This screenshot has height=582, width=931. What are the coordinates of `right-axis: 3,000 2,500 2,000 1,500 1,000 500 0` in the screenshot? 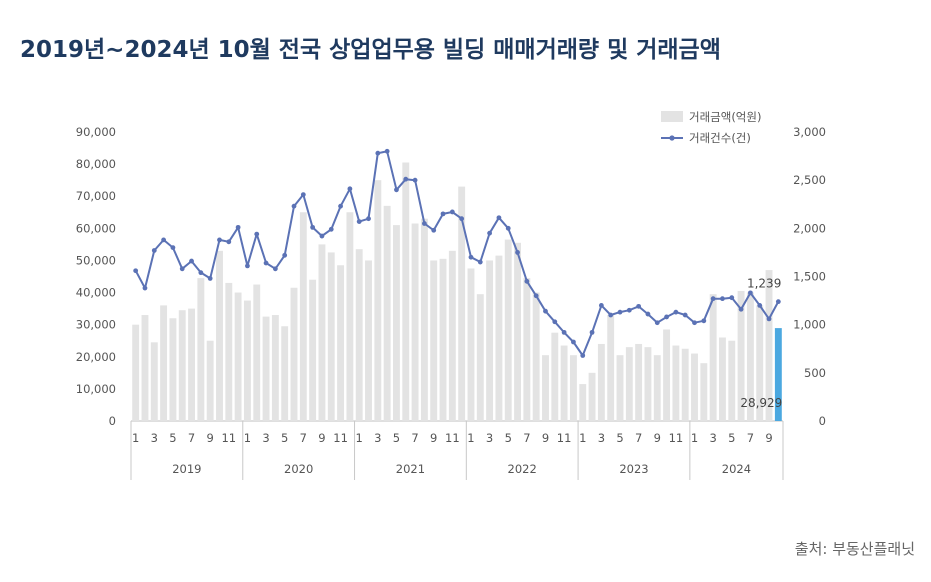 It's located at (809, 276).